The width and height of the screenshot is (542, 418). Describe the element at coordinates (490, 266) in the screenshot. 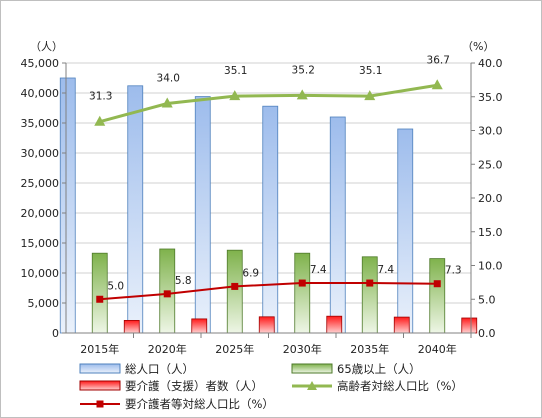

I see `right-axis-tick-label: 10.0` at that location.